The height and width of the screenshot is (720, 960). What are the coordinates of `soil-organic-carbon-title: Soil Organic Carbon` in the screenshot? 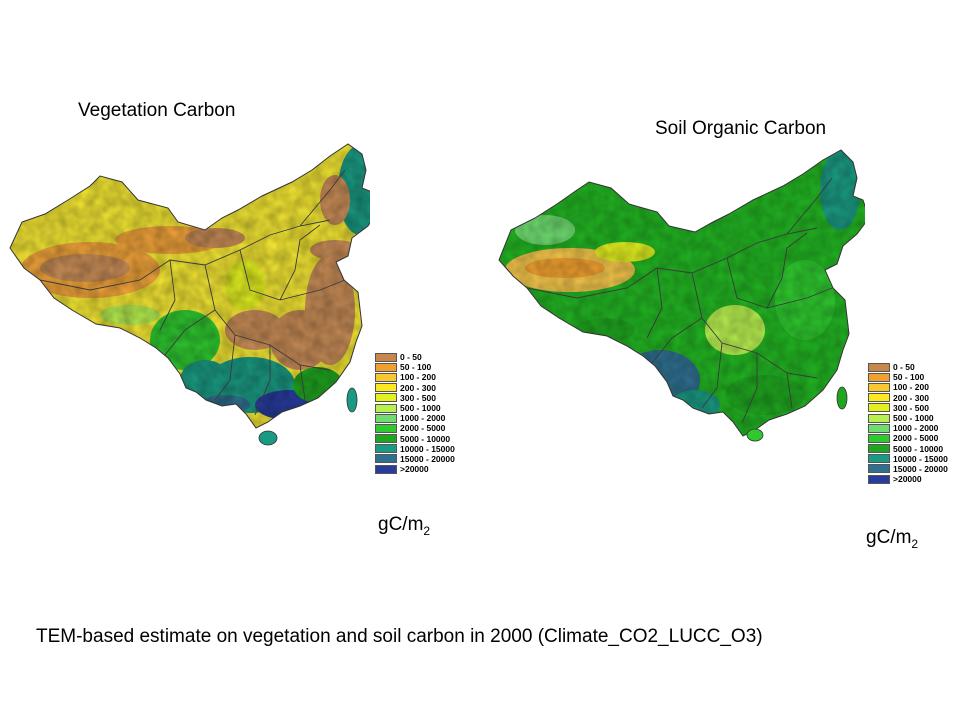 It's located at (741, 128).